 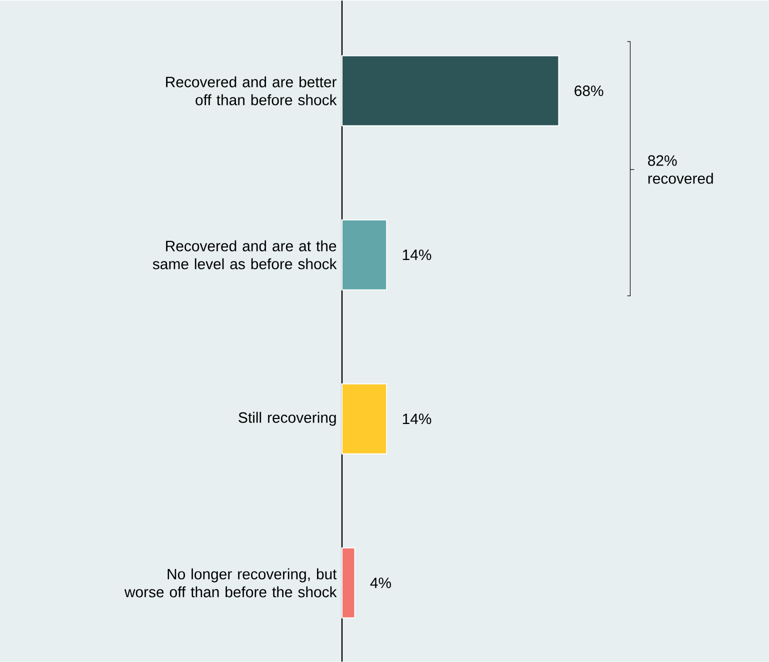 I want to click on y-tick-label: Recovered and are at the same level as before shock, so click(x=244, y=255).